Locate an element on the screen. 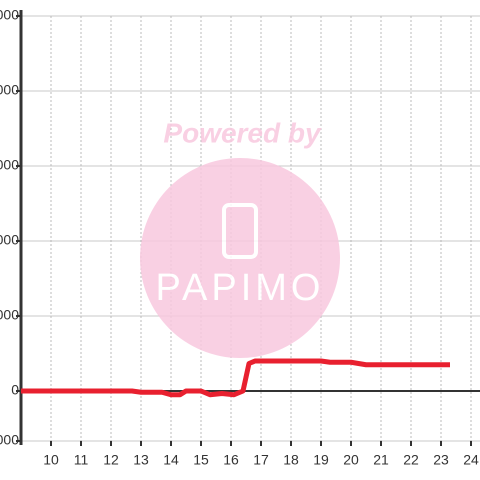  x-tick-label: 13 is located at coordinates (141, 460).